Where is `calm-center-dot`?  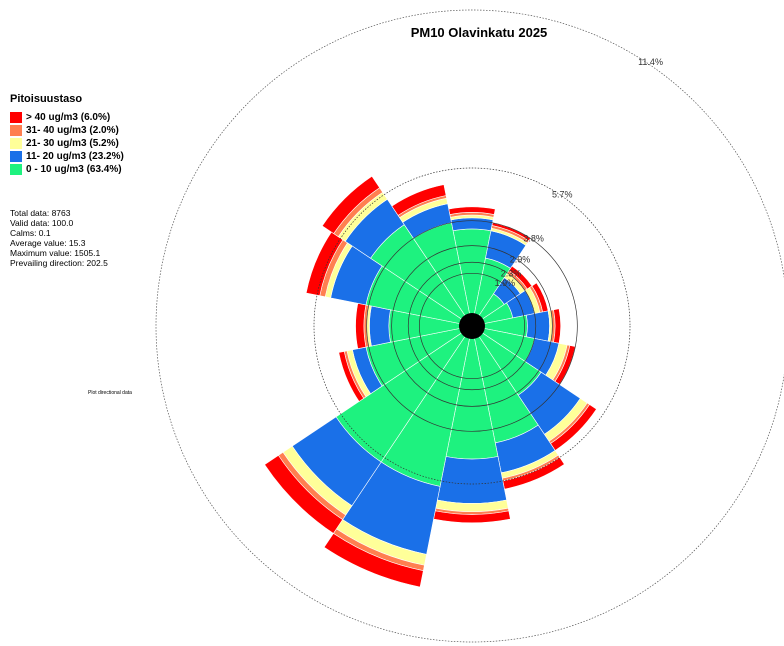
calm-center-dot is located at coordinates (472, 326).